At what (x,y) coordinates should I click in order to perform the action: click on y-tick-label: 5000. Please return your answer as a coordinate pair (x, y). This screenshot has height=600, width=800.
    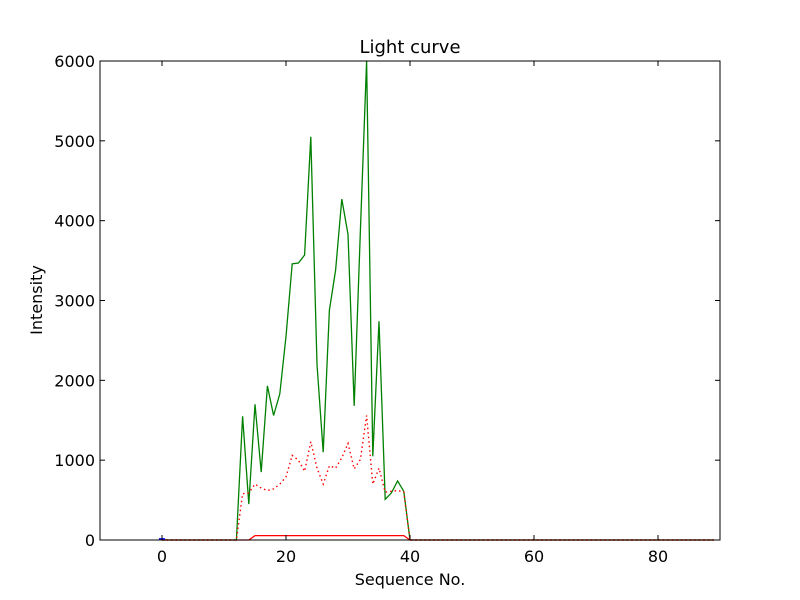
    Looking at the image, I should click on (74, 141).